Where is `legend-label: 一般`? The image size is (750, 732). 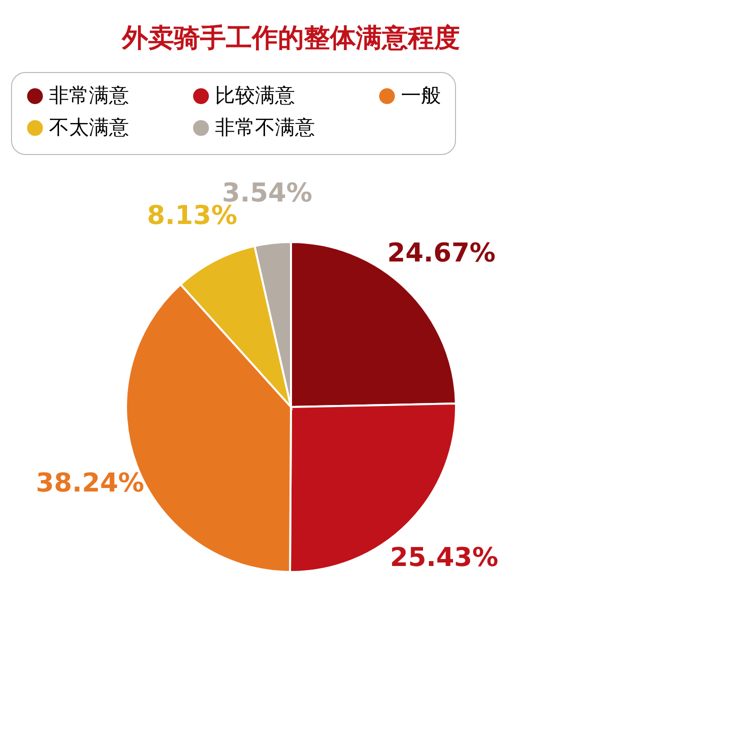
legend-label: 一般 is located at coordinates (421, 95).